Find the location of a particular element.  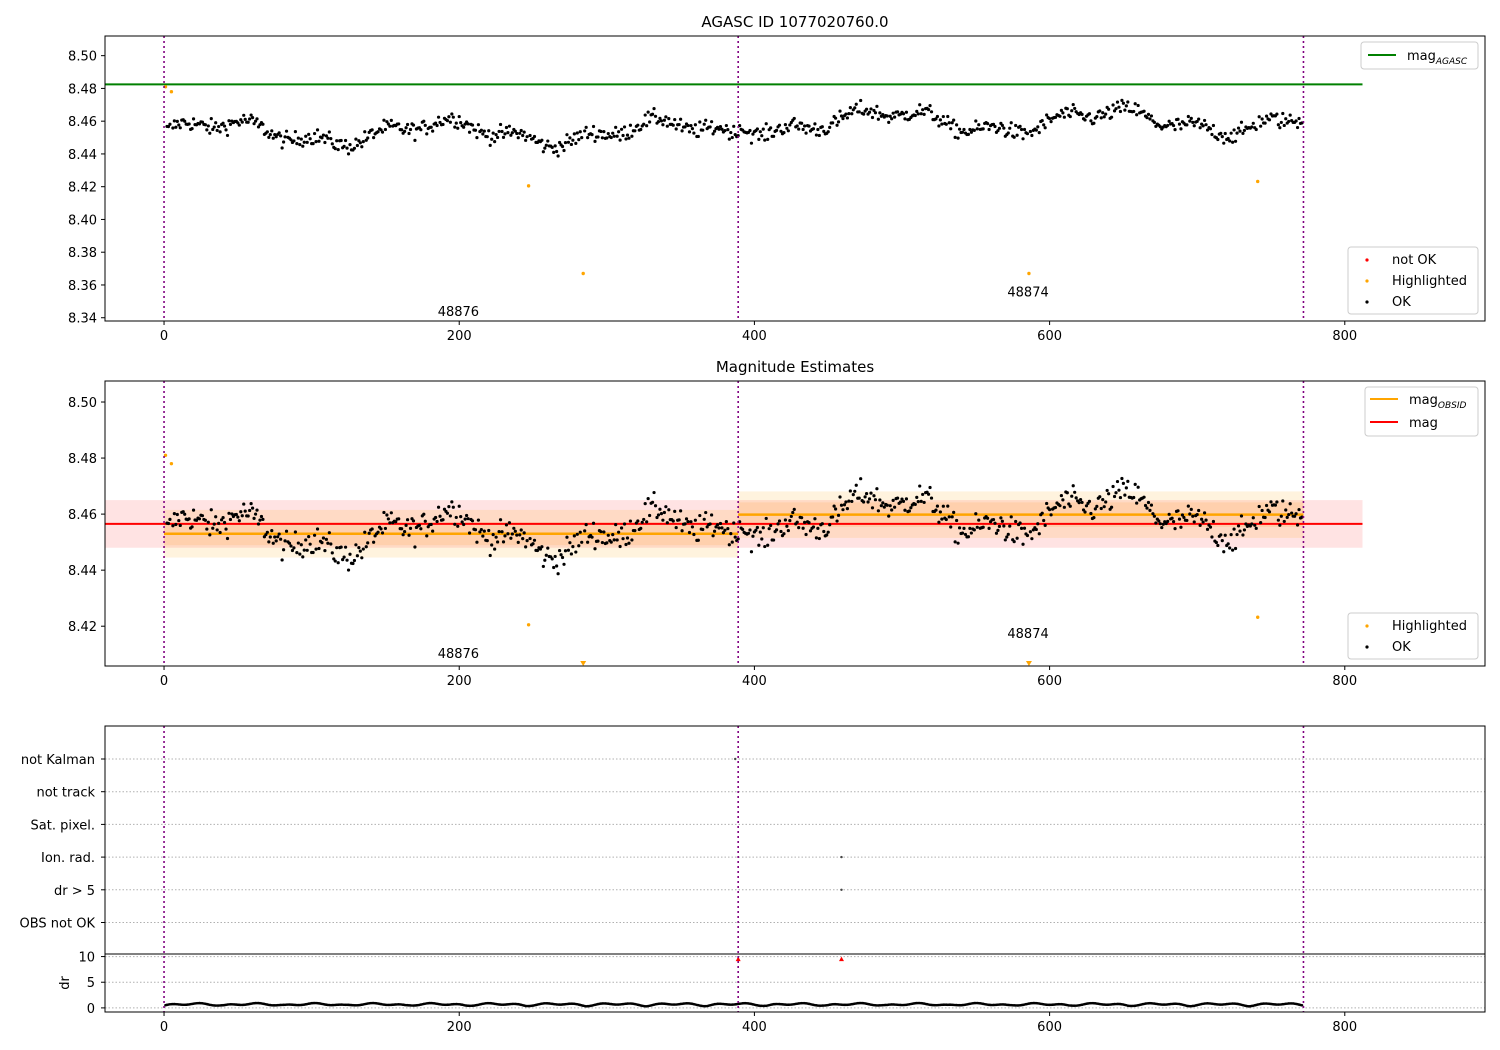

dr-high-point is located at coordinates (841, 959).